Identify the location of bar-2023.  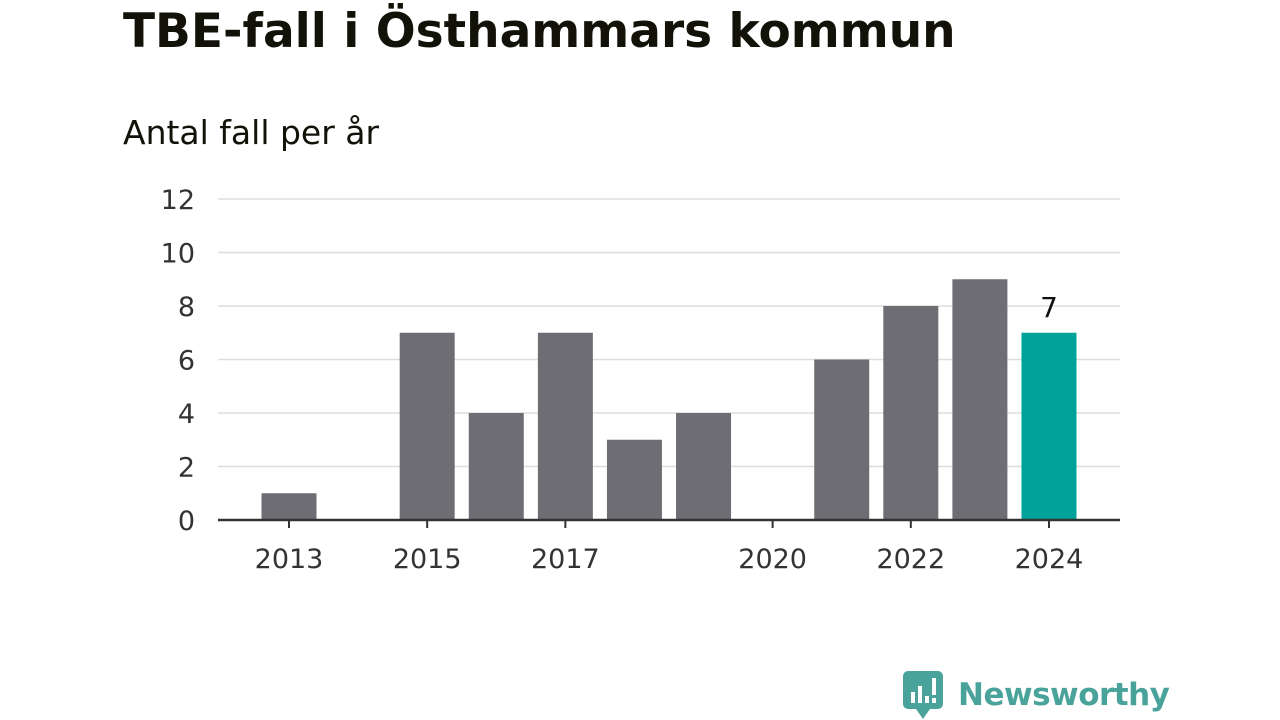
(980, 399).